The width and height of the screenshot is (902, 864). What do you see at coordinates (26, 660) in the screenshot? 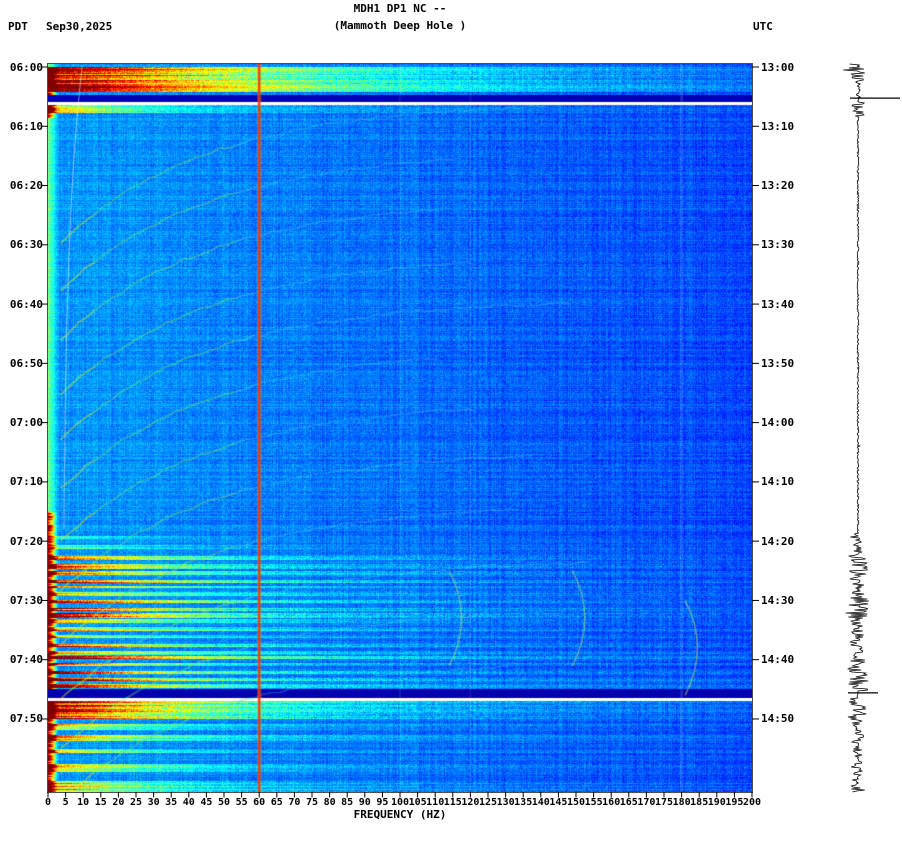
I see `left-time-tick-label: 07:40` at bounding box center [26, 660].